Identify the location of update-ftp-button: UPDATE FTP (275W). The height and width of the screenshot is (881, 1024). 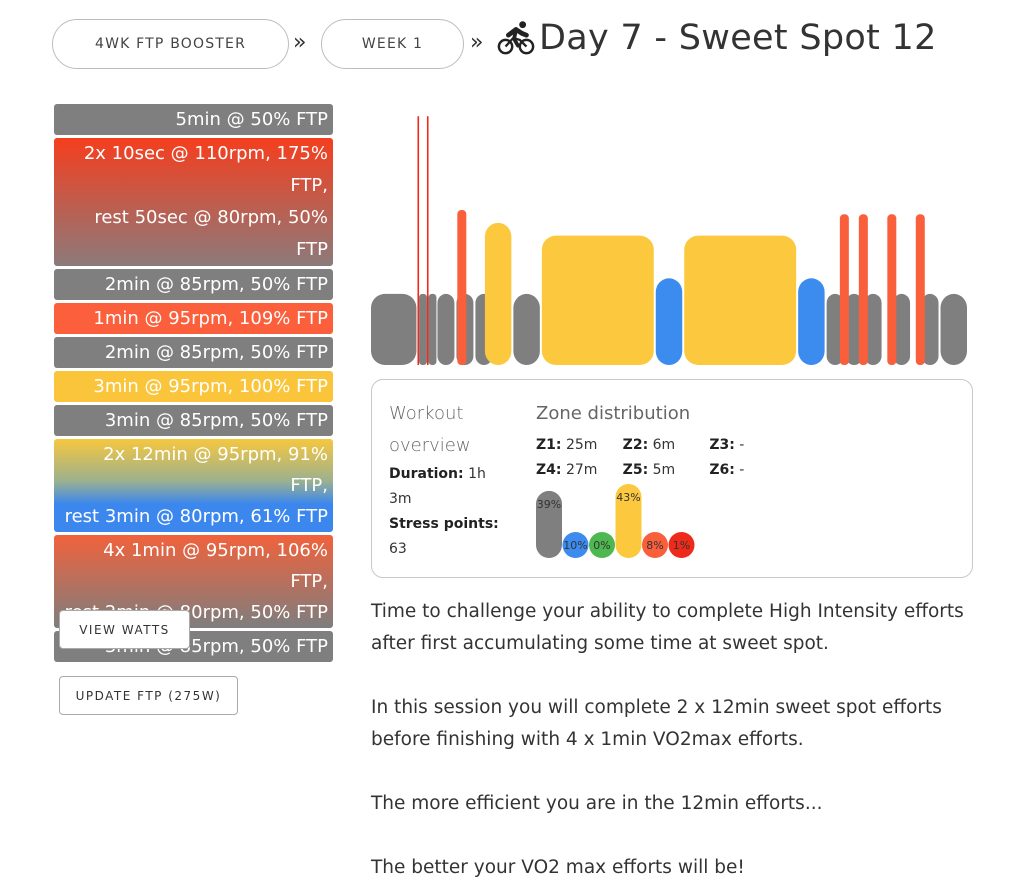
(148, 695).